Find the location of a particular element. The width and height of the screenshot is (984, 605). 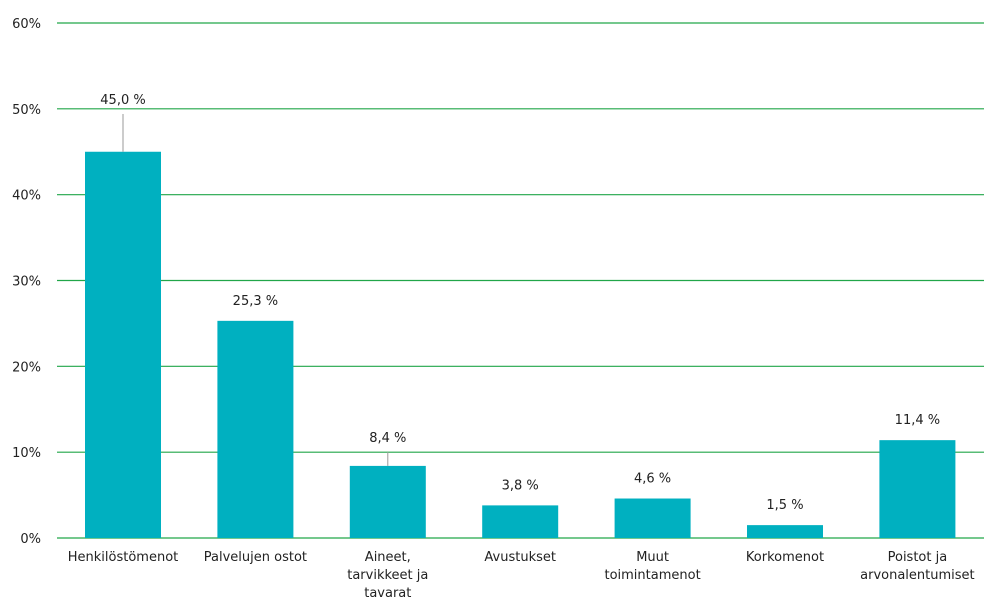

data-label: 45,0 % is located at coordinates (122, 100).